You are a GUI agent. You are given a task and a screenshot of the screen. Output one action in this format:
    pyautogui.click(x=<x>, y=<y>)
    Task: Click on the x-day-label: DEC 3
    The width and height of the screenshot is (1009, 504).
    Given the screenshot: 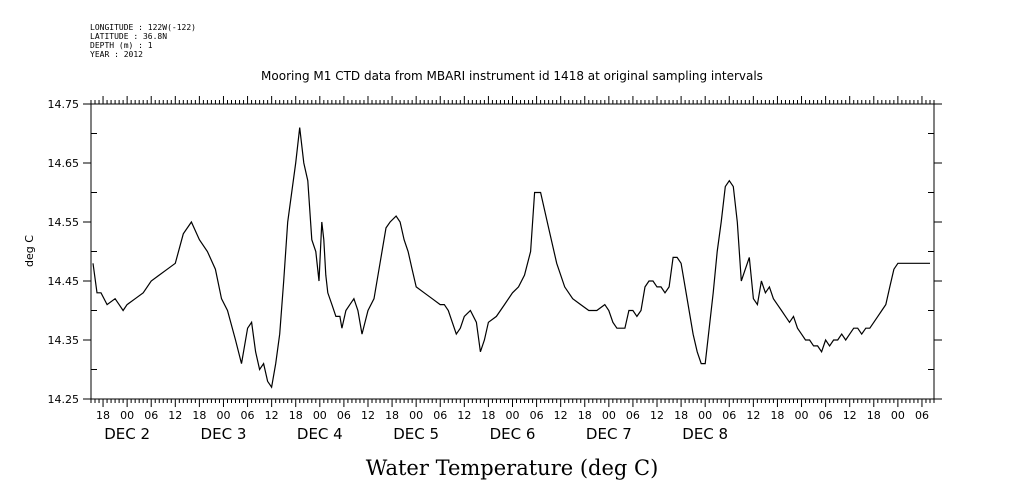 What is the action you would take?
    pyautogui.click(x=224, y=434)
    